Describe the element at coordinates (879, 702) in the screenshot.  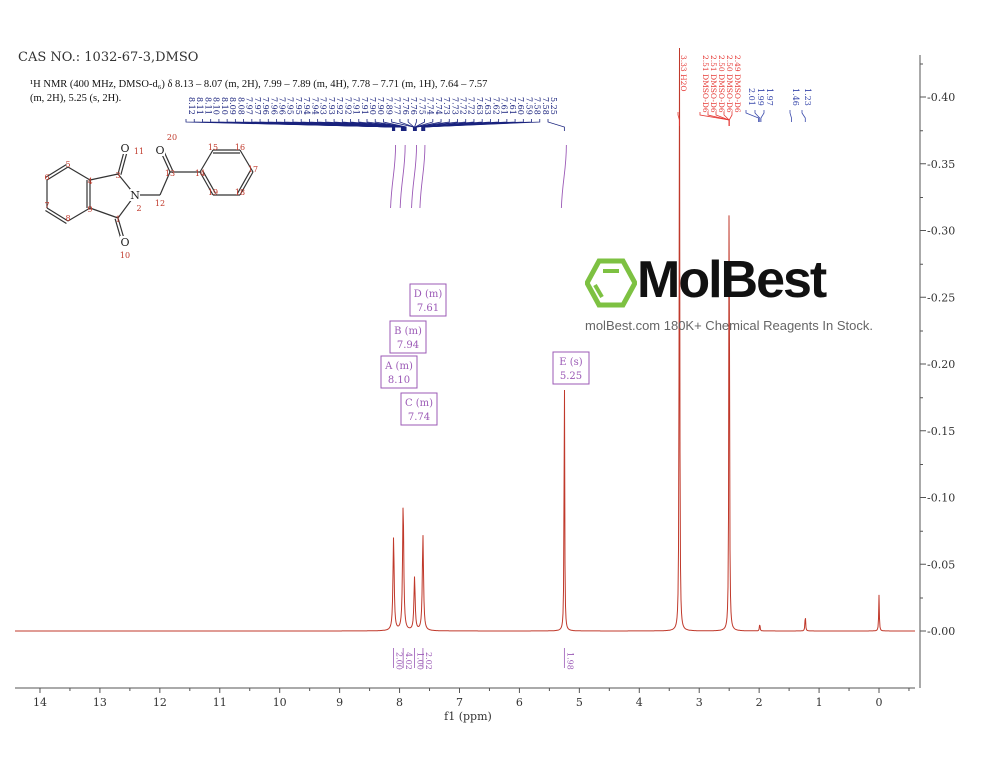
I see `x-tick-label: 0` at that location.